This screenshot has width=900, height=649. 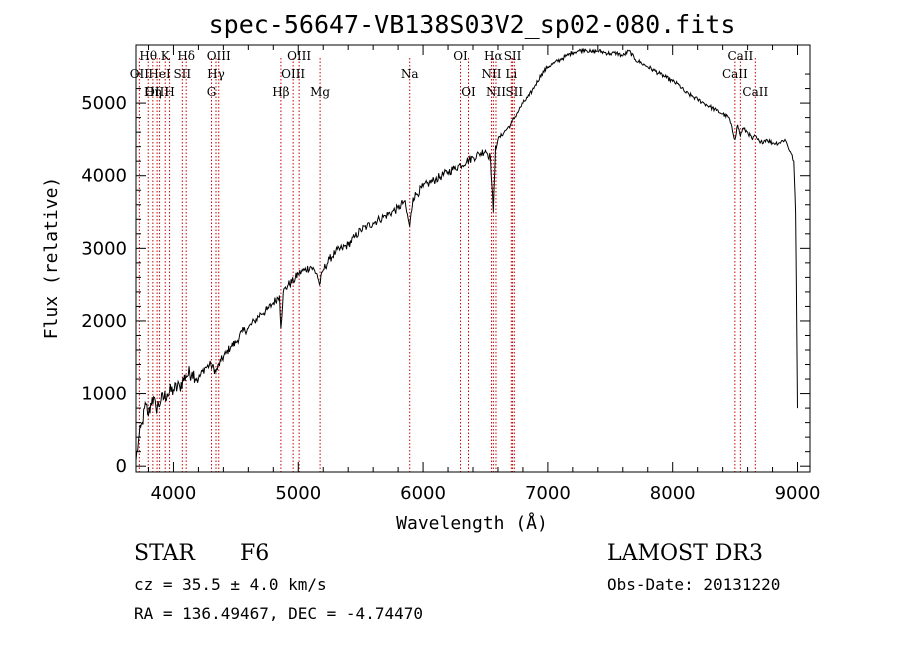 What do you see at coordinates (166, 56) in the screenshot?
I see `line-label-K: K` at bounding box center [166, 56].